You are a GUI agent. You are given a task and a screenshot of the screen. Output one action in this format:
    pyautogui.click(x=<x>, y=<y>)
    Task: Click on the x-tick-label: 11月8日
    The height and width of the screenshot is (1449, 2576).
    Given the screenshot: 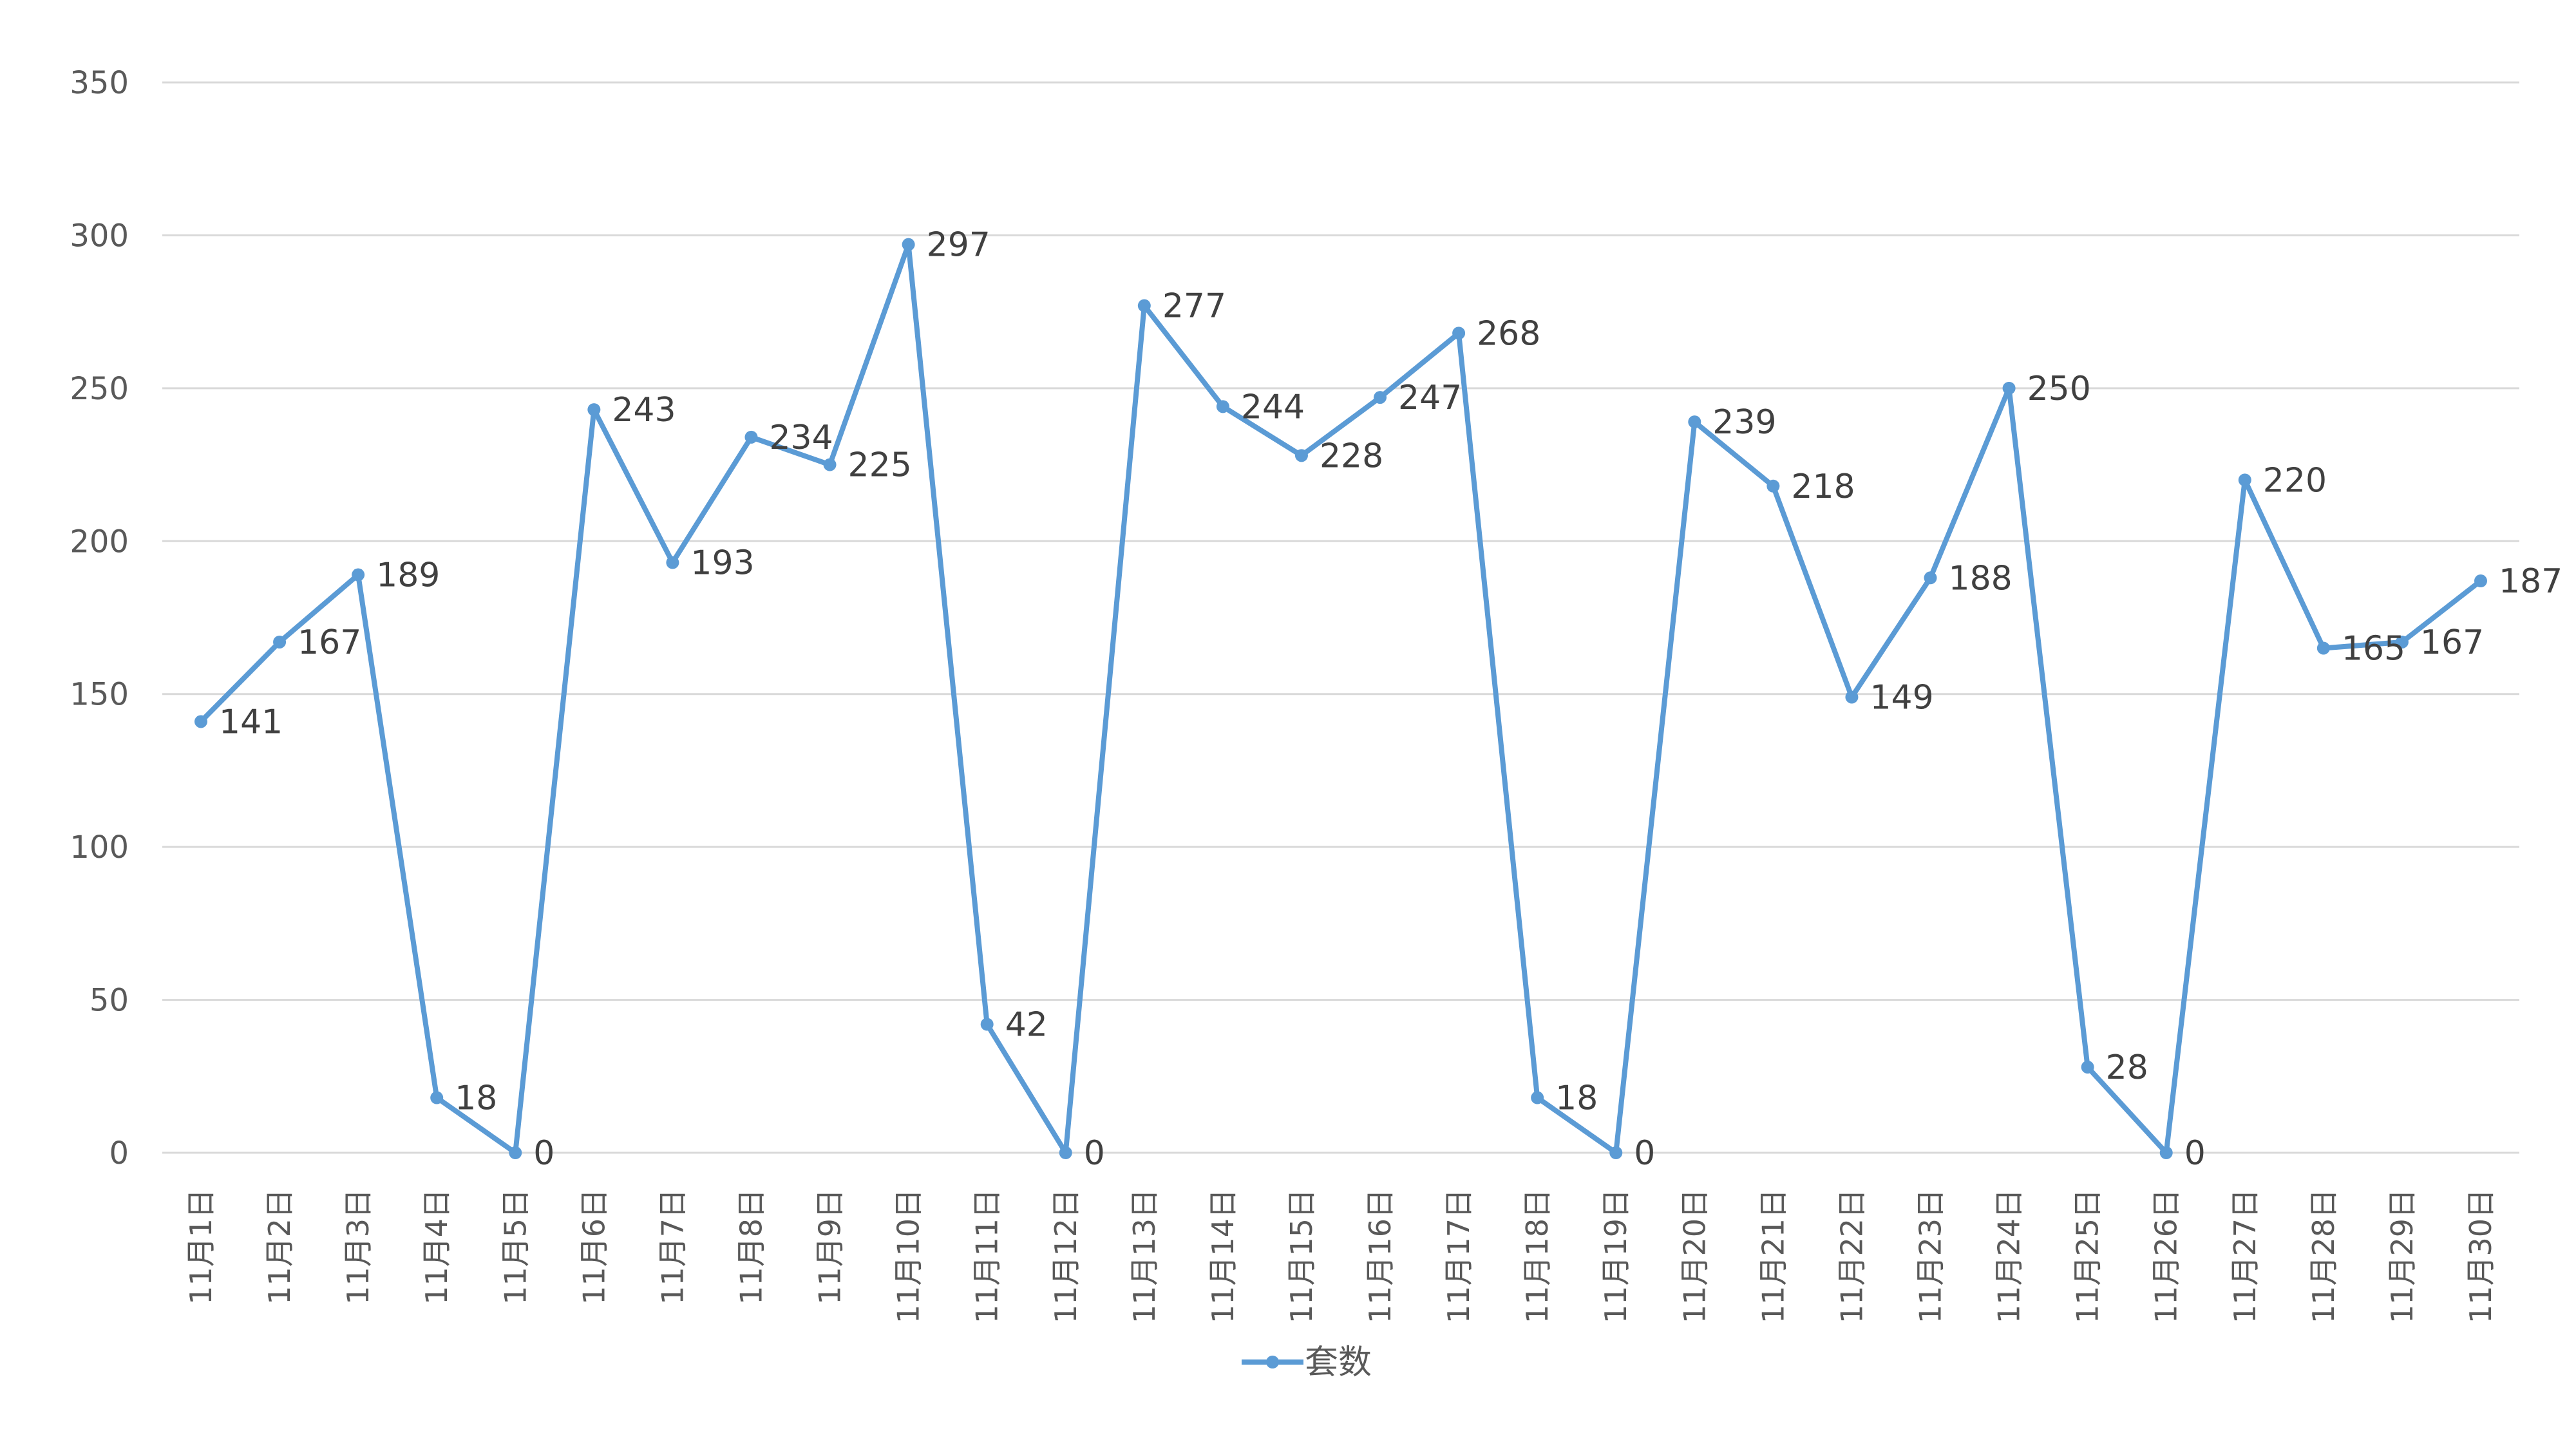 What is the action you would take?
    pyautogui.click(x=751, y=1247)
    